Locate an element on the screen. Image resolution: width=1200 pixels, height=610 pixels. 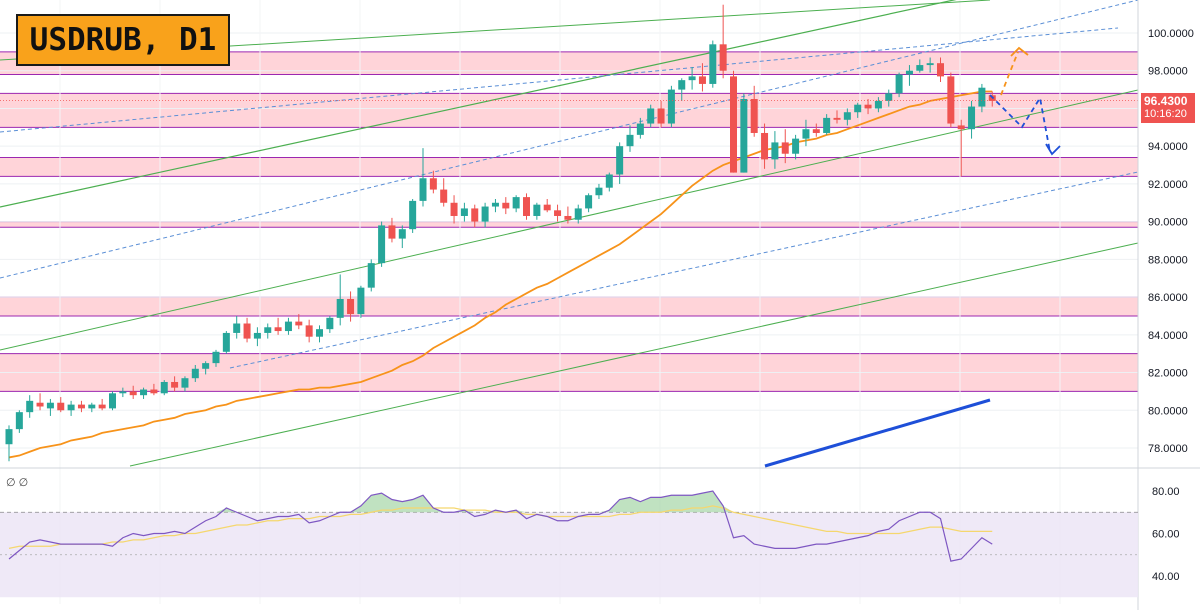
price-tick-label-0: 100.0000 is located at coordinates (1171, 34).